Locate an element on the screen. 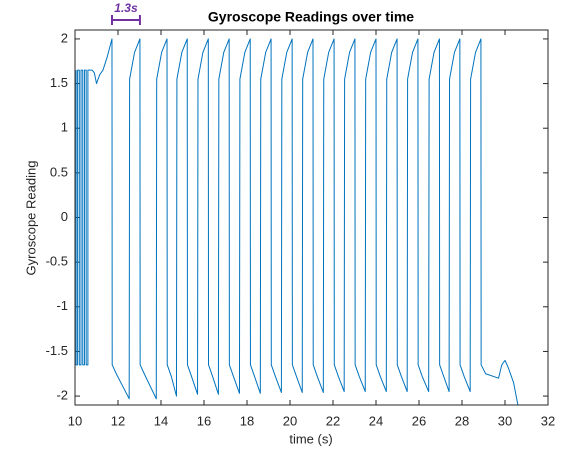  x-tick-label: 28 is located at coordinates (462, 420).